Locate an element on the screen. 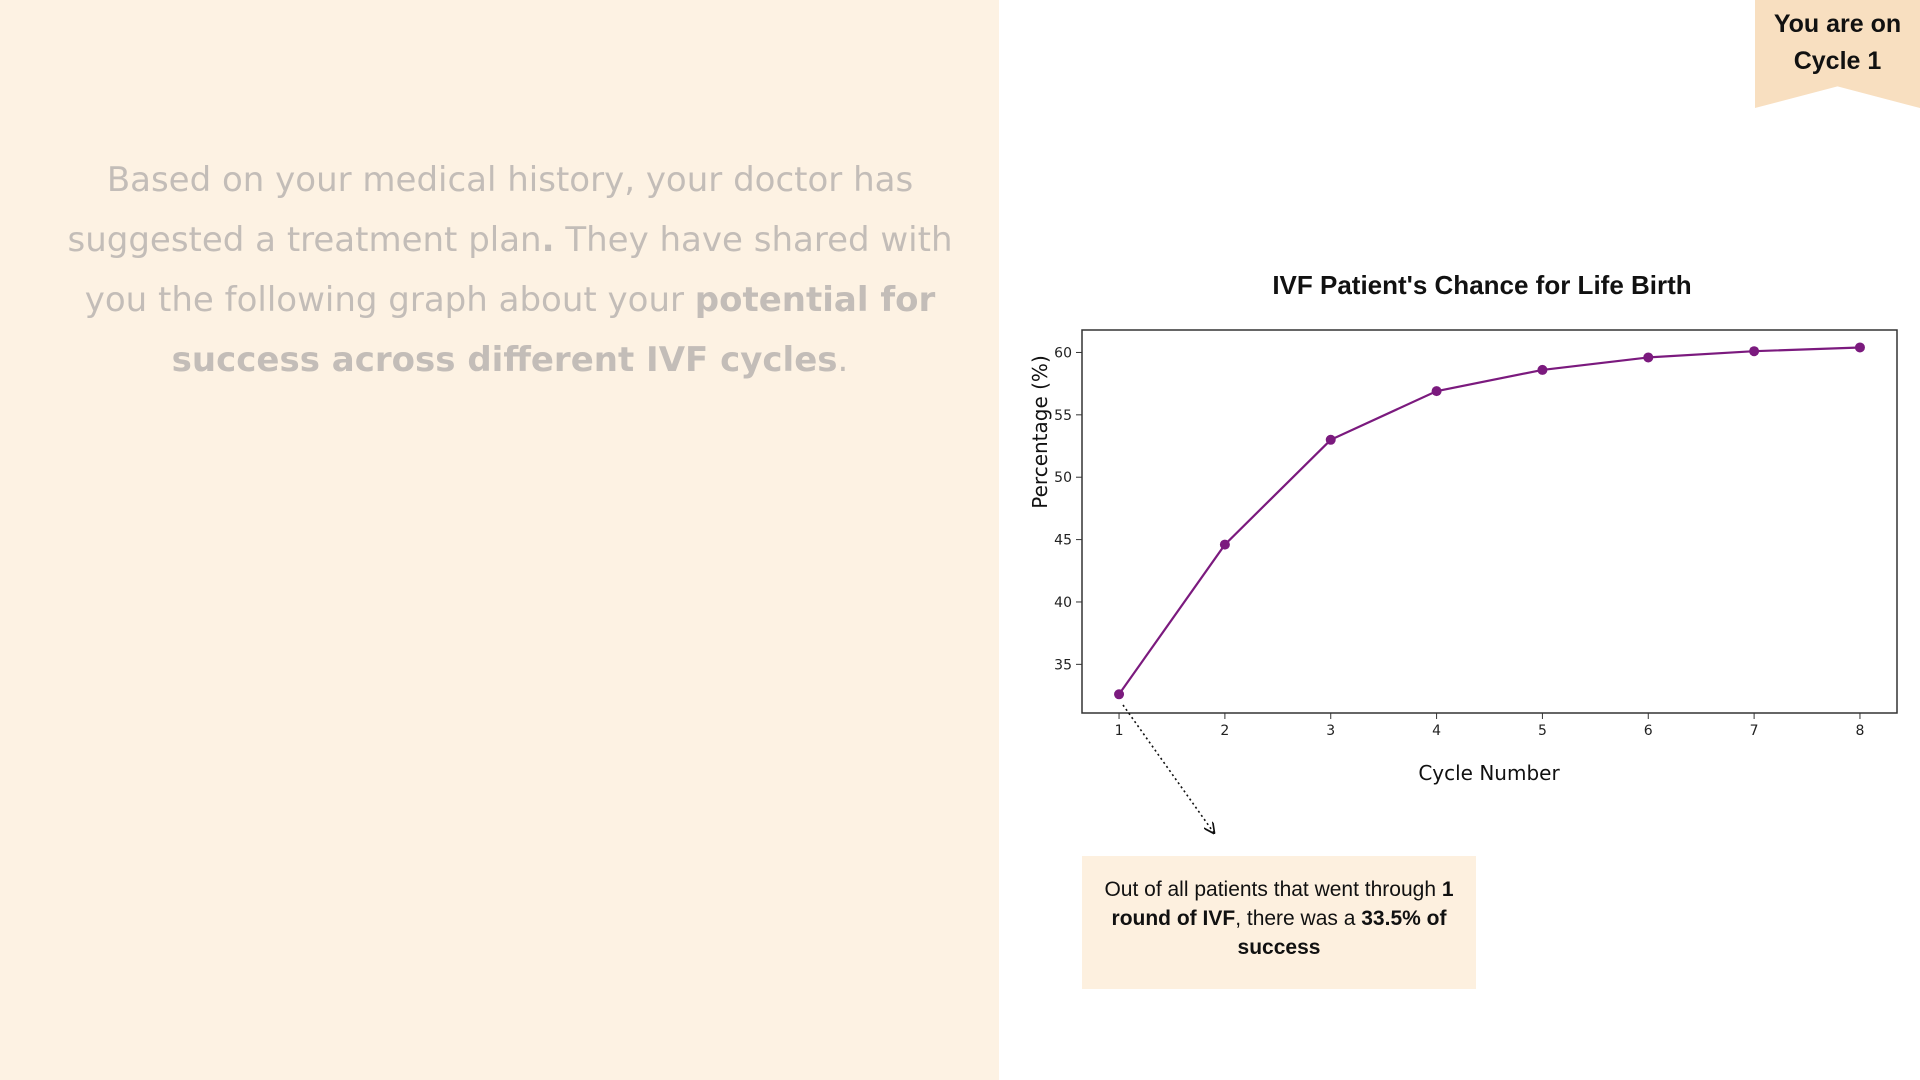  y-tick-label: 50 is located at coordinates (1063, 478).